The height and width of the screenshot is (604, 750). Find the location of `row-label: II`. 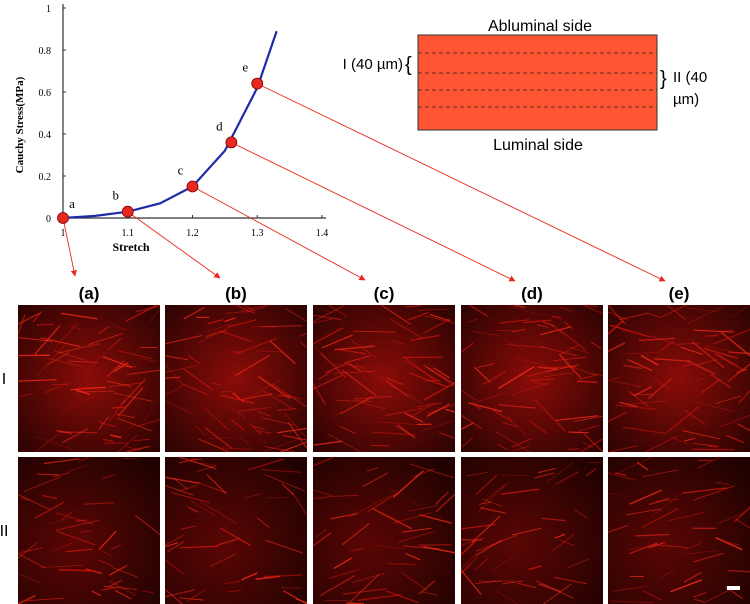

row-label: II is located at coordinates (4, 531).